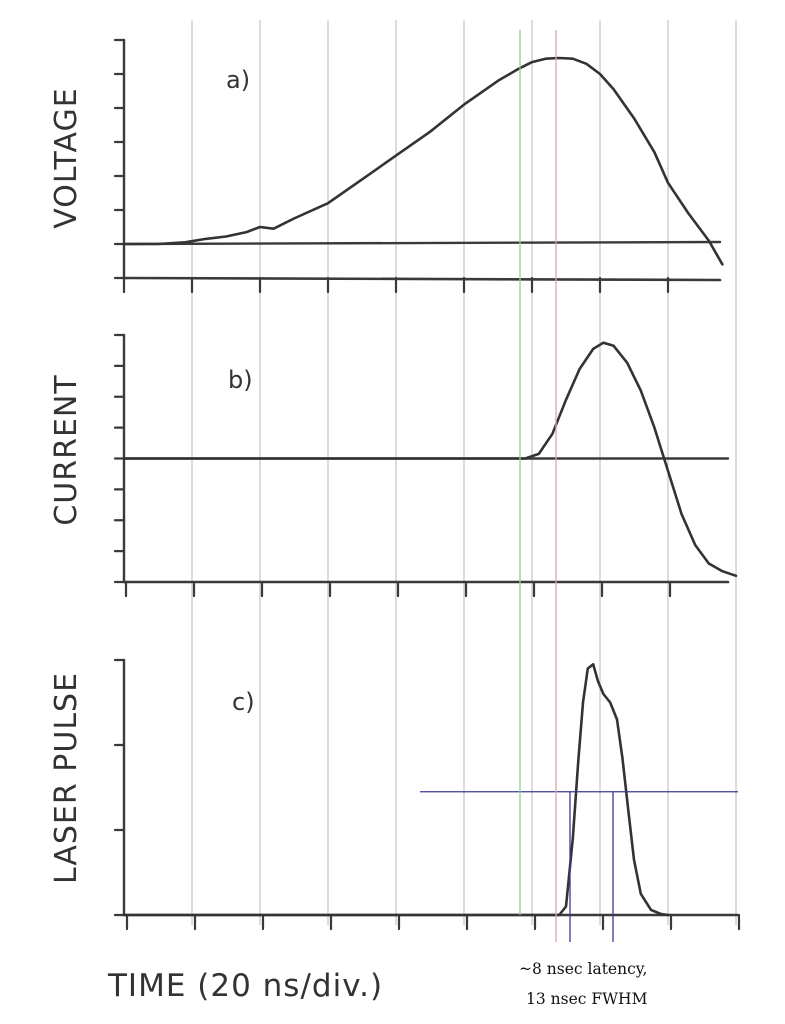 The image size is (785, 1024). I want to click on panel-c-label: c), so click(243, 702).